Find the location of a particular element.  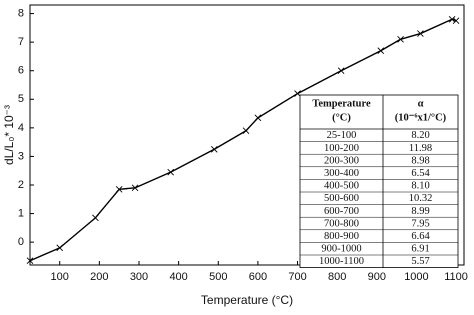

y-tick-label: 2 is located at coordinates (21, 185).